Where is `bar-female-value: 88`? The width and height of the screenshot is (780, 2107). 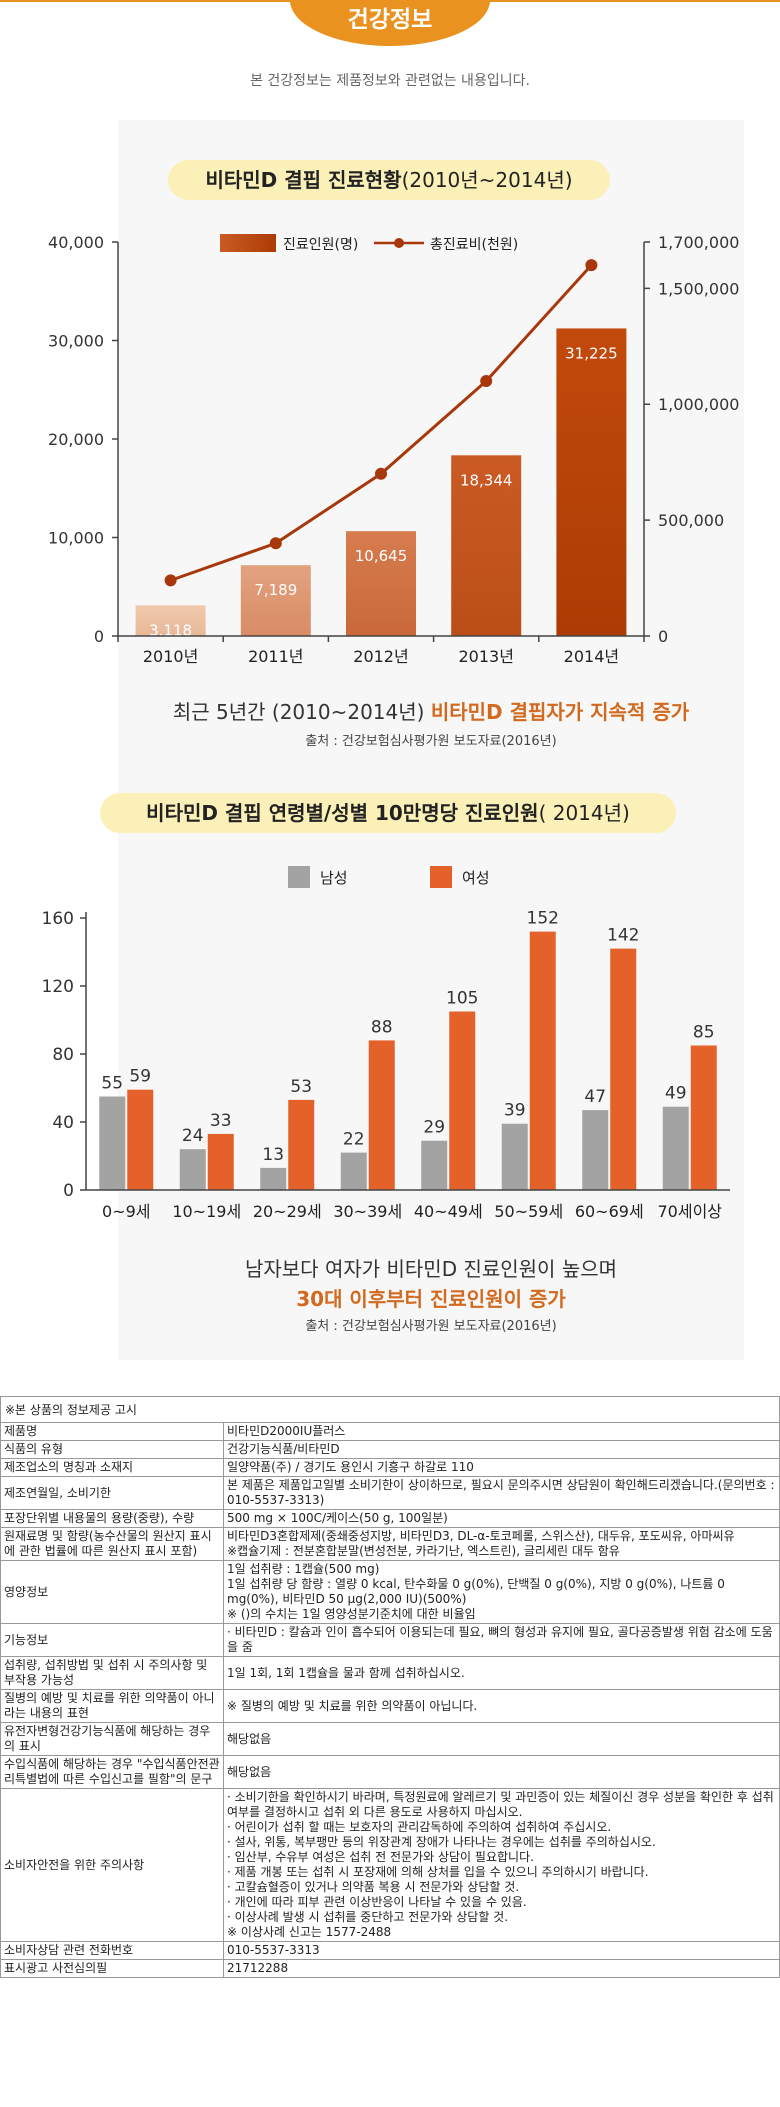 bar-female-value: 88 is located at coordinates (382, 1027).